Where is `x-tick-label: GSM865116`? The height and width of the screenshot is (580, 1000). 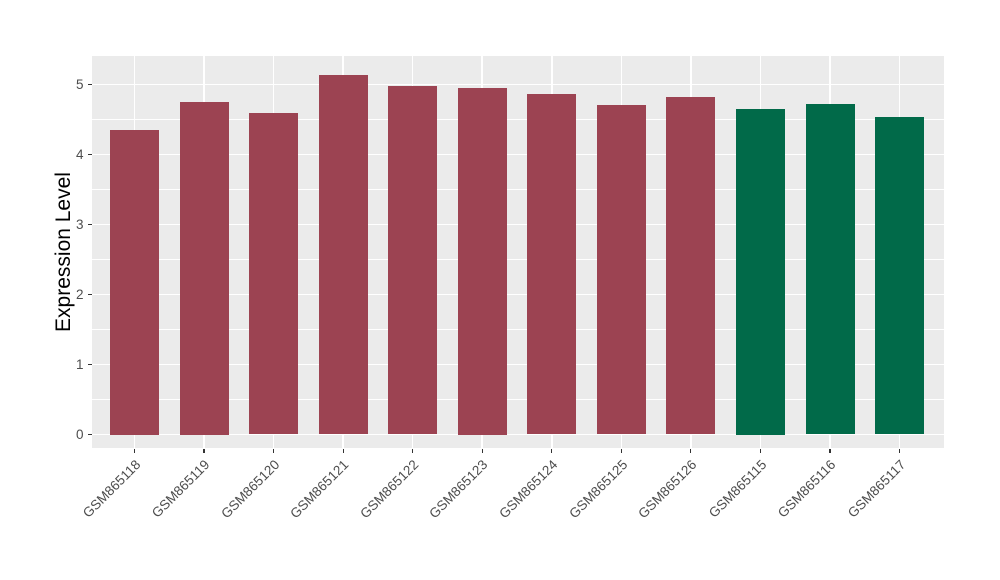 x-tick-label: GSM865116 is located at coordinates (807, 489).